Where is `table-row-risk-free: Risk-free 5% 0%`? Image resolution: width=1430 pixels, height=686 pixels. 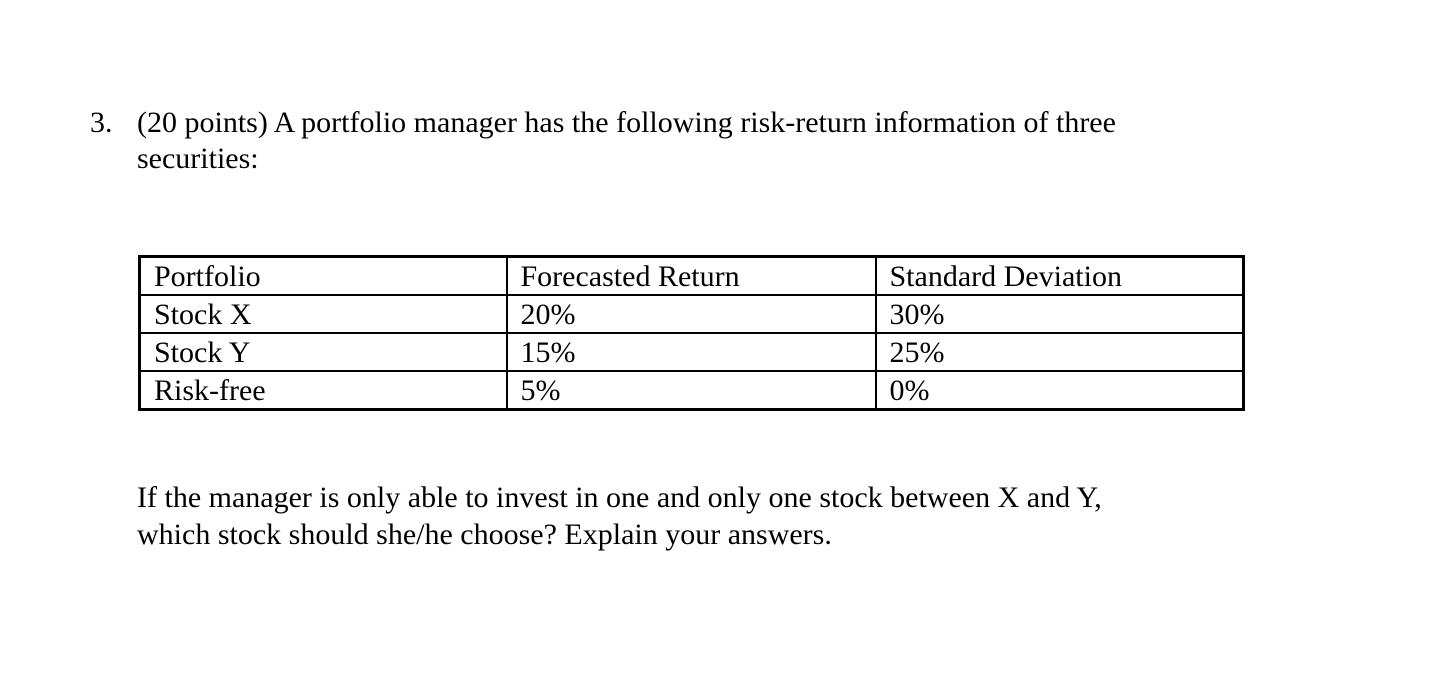 table-row-risk-free: Risk-free 5% 0% is located at coordinates (691, 390).